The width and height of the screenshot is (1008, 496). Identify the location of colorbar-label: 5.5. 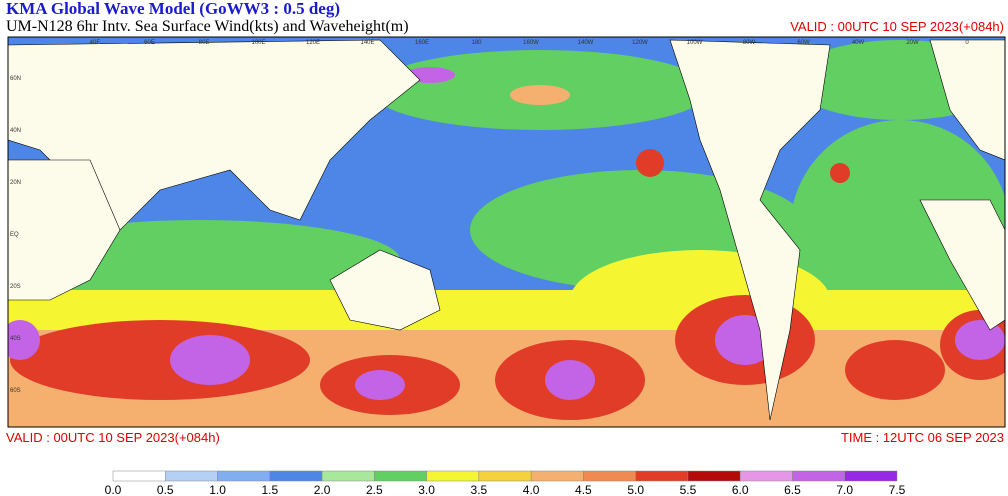
(688, 489).